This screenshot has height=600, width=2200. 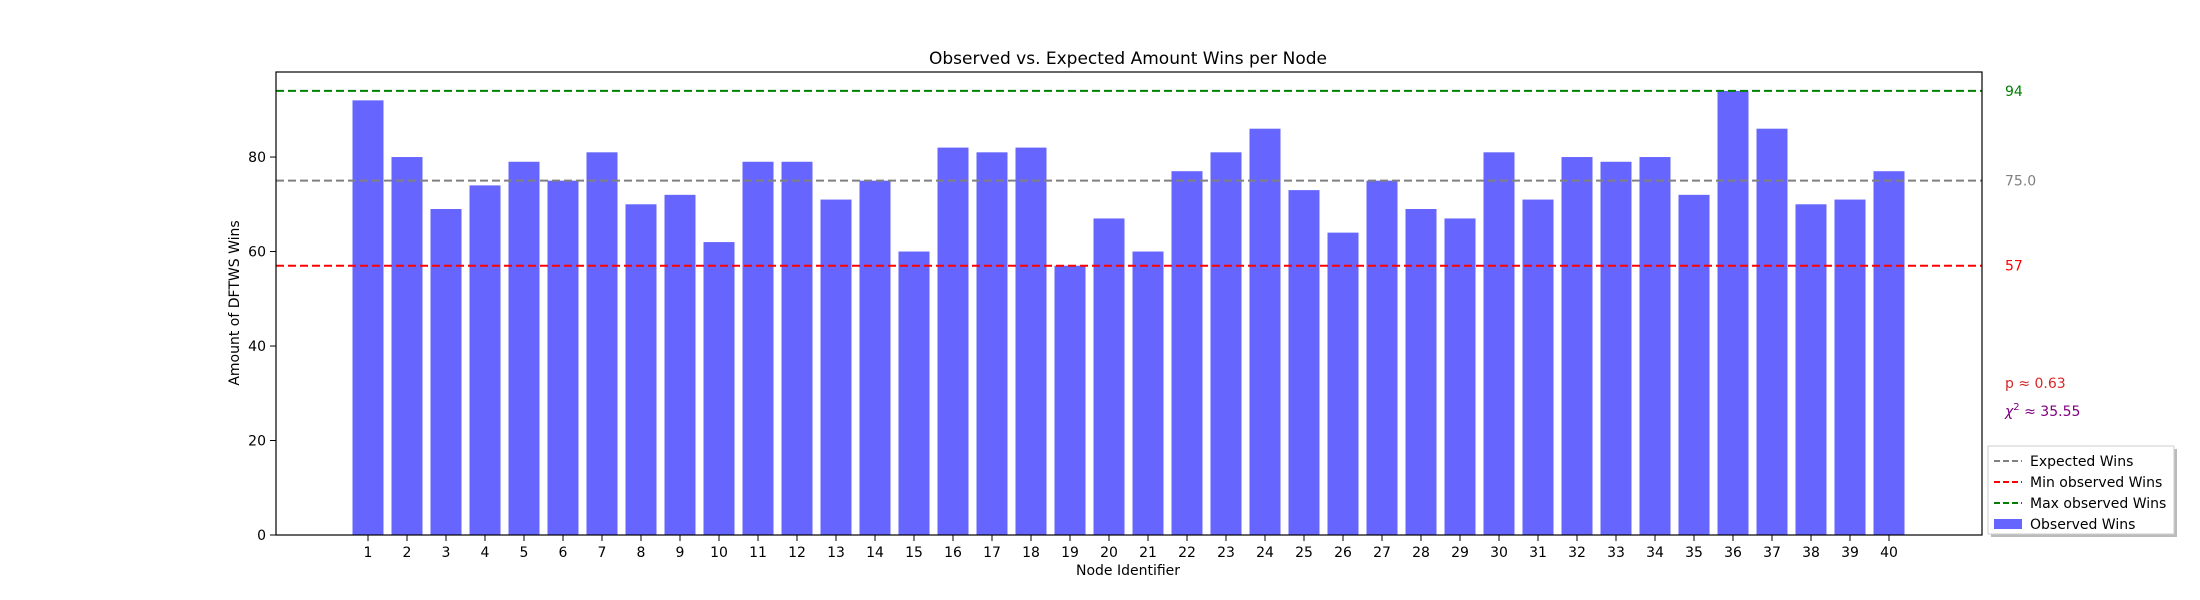 What do you see at coordinates (1538, 553) in the screenshot?
I see `x-tick-label: 31` at bounding box center [1538, 553].